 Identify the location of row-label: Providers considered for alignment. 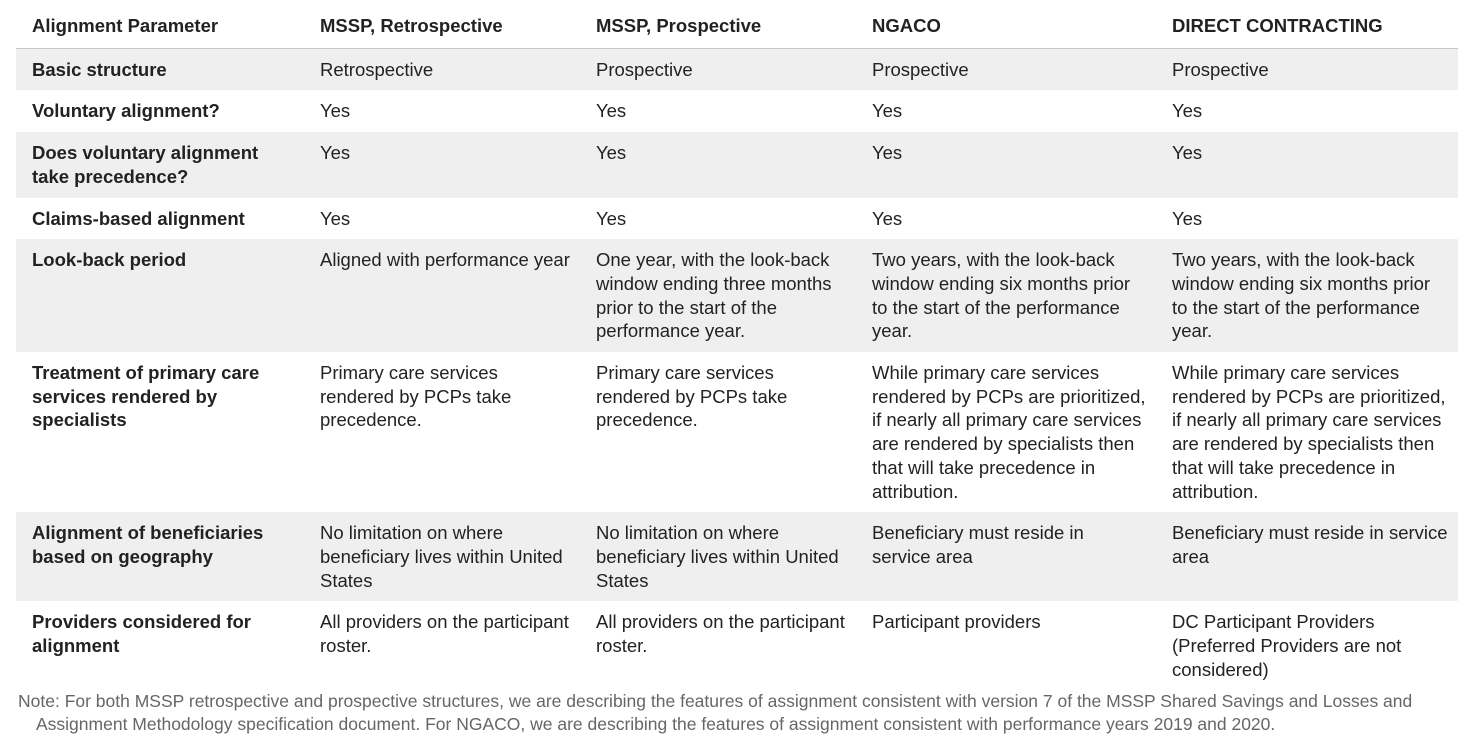
(141, 634).